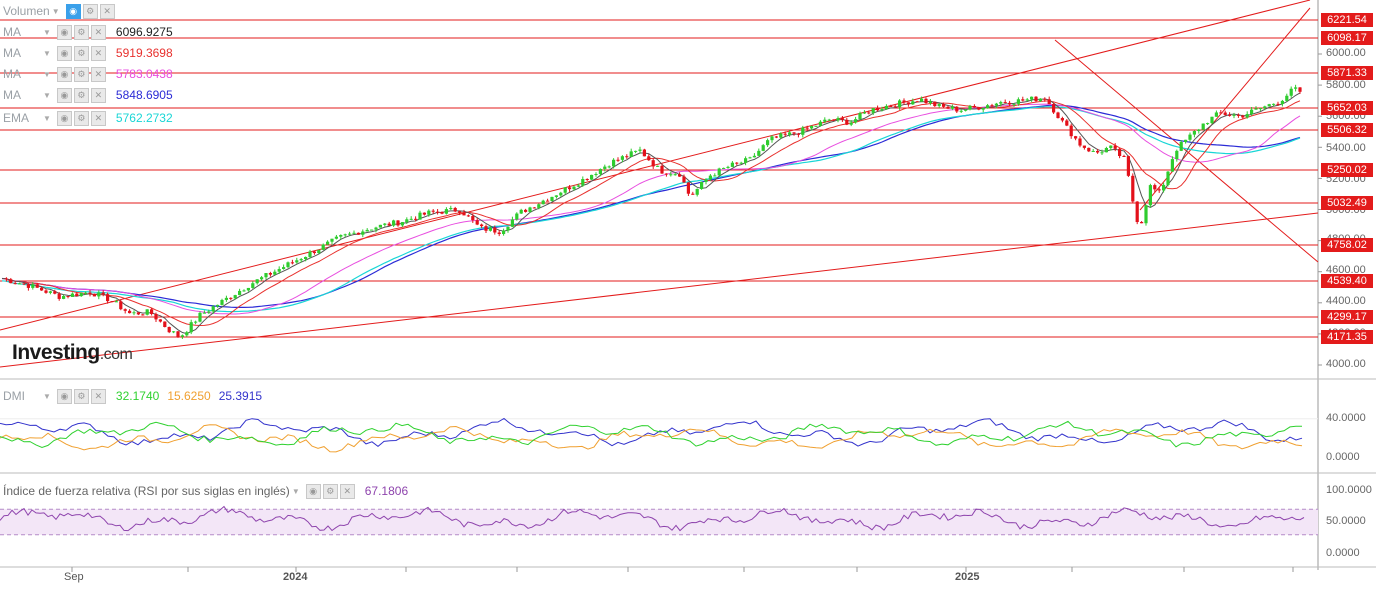 This screenshot has height=589, width=1376. What do you see at coordinates (12, 32) in the screenshot?
I see `legend-ma-label: MA` at bounding box center [12, 32].